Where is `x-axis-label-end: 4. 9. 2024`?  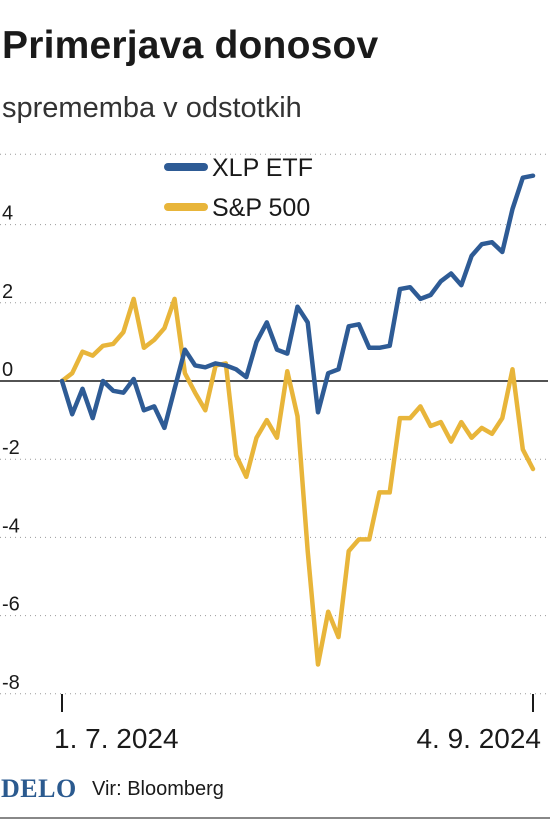 x-axis-label-end: 4. 9. 2024 is located at coordinates (478, 738).